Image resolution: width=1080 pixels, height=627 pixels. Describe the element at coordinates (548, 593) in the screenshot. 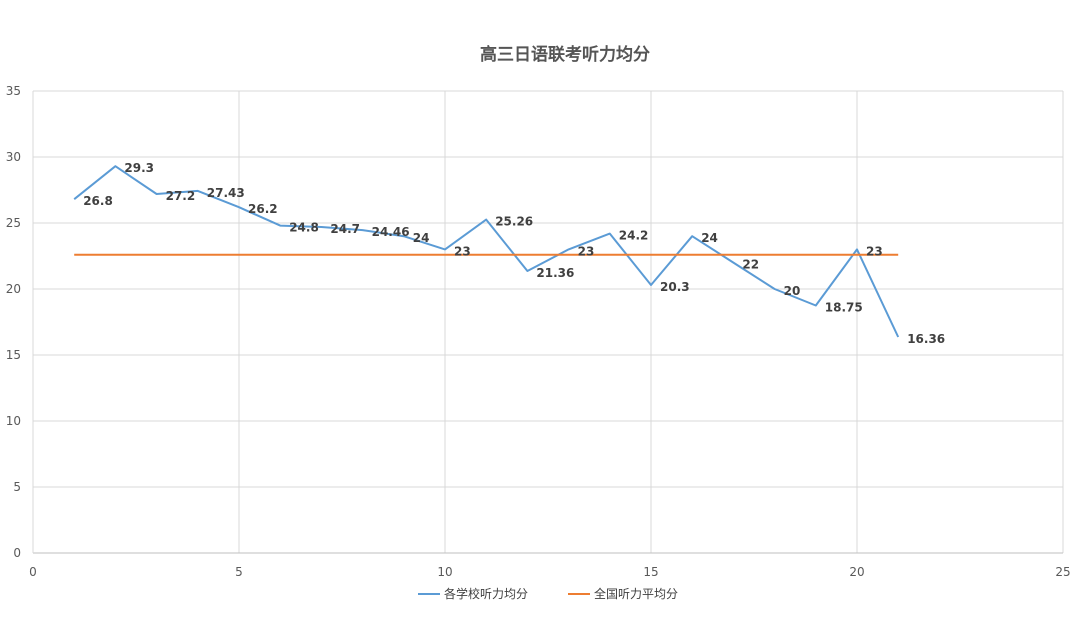

I see `legend: 各学校听力均分 全国听力平均分` at that location.